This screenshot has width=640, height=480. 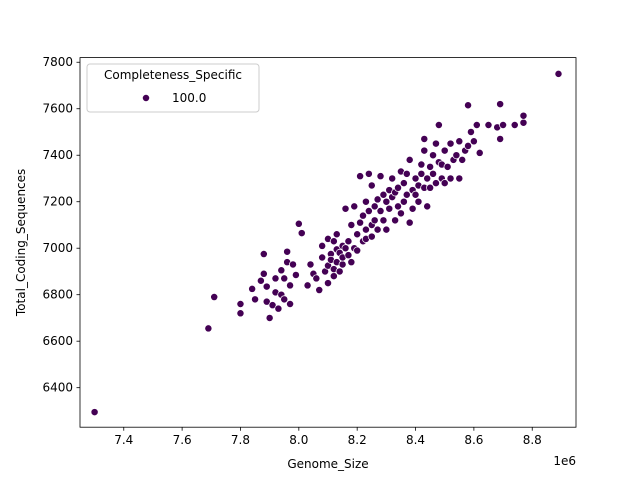 I want to click on y-axis-ticks: 6400 6600 6800 7000 7200 7400 7600 7800, so click(x=61, y=225).